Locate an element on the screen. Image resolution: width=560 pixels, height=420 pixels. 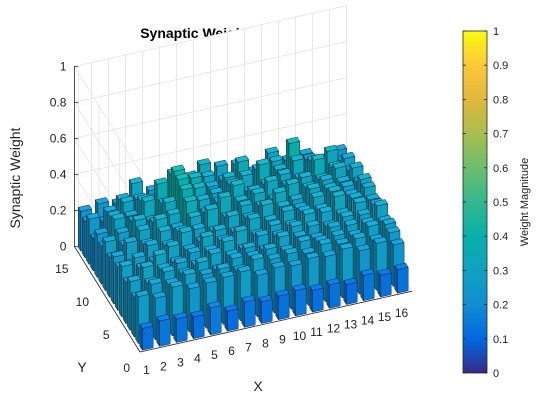
x-axis-label: X is located at coordinates (258, 386).